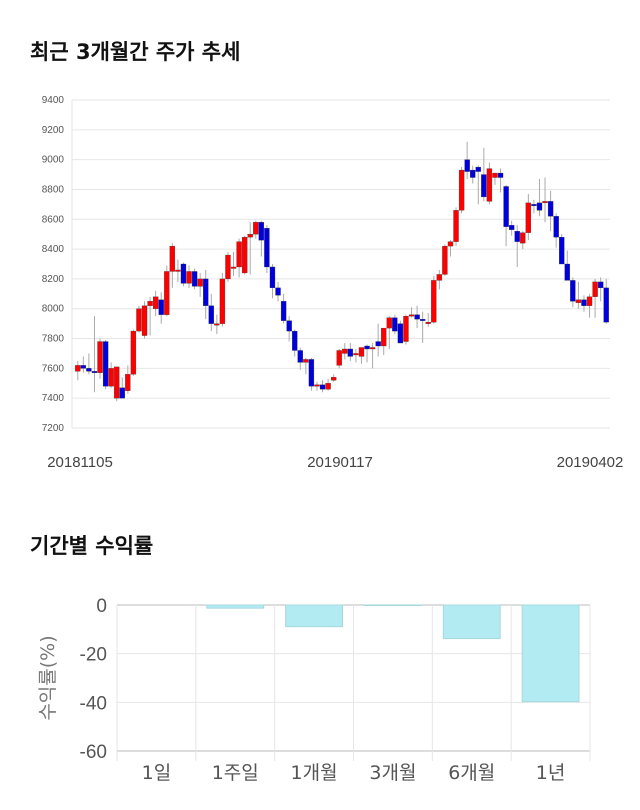 The image size is (640, 810). What do you see at coordinates (53, 398) in the screenshot?
I see `y-tick-label: 7400` at bounding box center [53, 398].